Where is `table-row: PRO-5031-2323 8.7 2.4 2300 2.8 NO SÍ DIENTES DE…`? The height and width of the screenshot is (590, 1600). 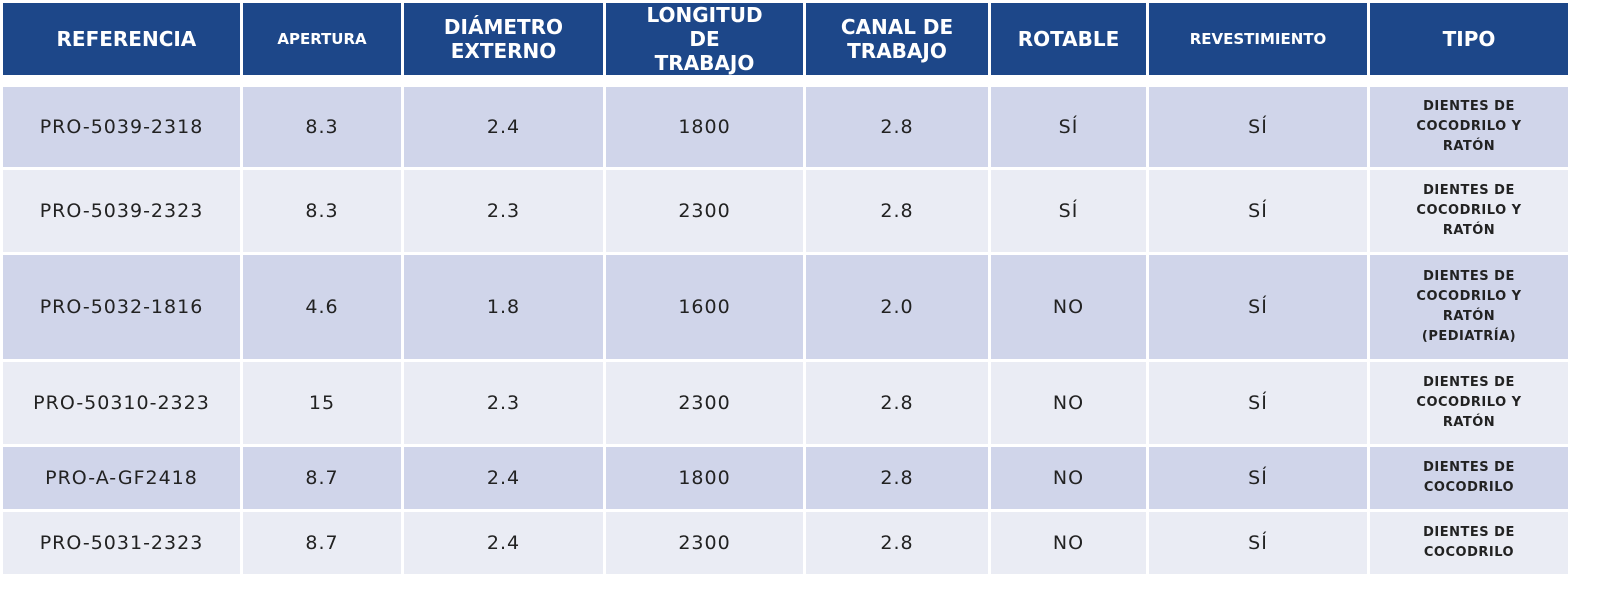
table-row: PRO-5031-2323 8.7 2.4 2300 2.8 NO SÍ DIENTES DE… is located at coordinates (785, 543).